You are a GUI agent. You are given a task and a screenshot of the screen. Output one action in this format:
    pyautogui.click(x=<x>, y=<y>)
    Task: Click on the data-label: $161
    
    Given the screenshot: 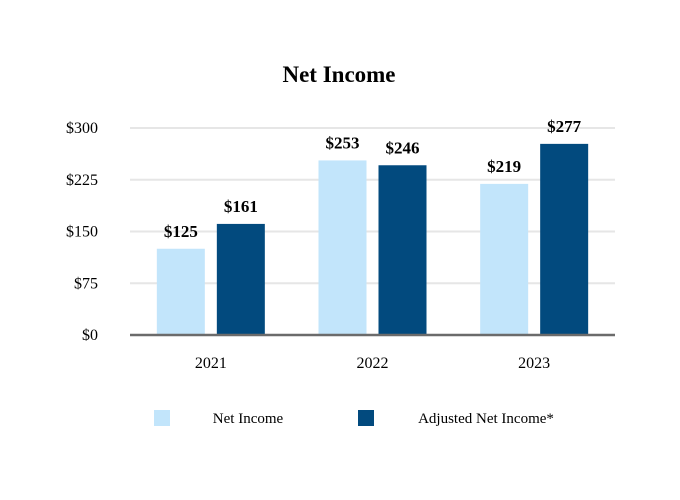 What is the action you would take?
    pyautogui.click(x=241, y=206)
    